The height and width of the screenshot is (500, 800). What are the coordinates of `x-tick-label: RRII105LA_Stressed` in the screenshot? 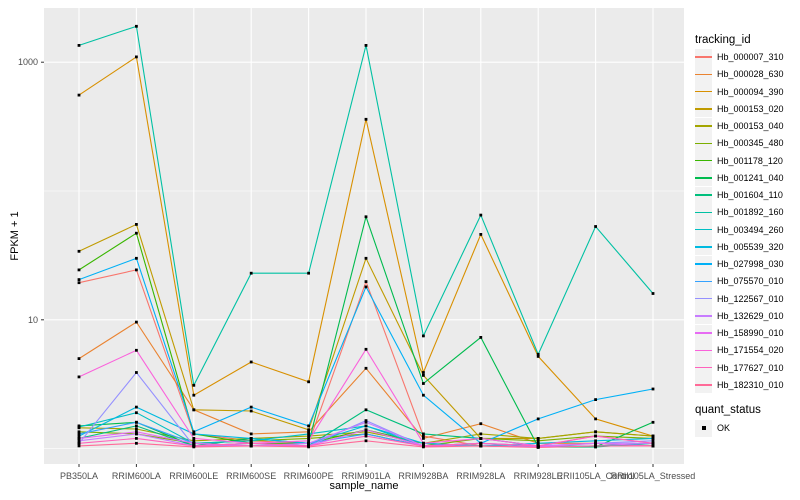 It's located at (653, 476).